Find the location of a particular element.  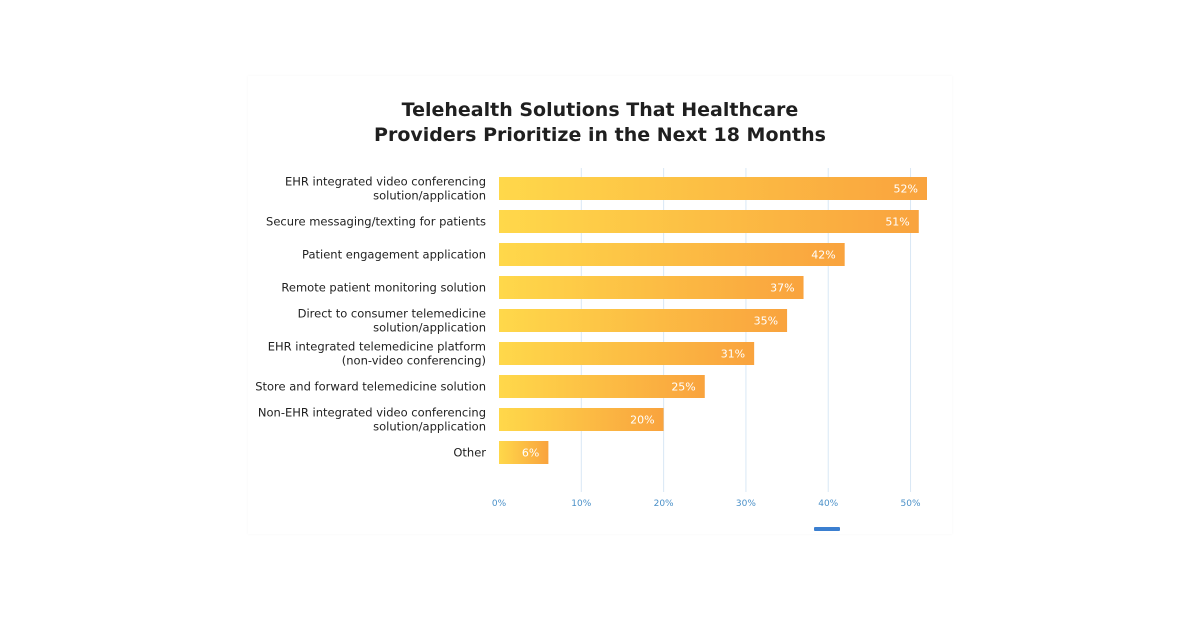

bar-value-label-1: 51% is located at coordinates (897, 222).